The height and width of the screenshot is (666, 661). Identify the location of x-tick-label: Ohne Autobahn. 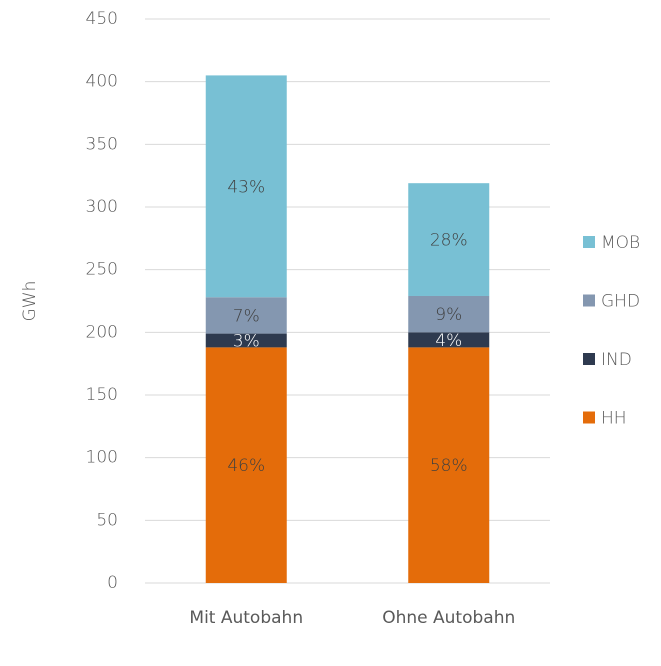
(449, 618).